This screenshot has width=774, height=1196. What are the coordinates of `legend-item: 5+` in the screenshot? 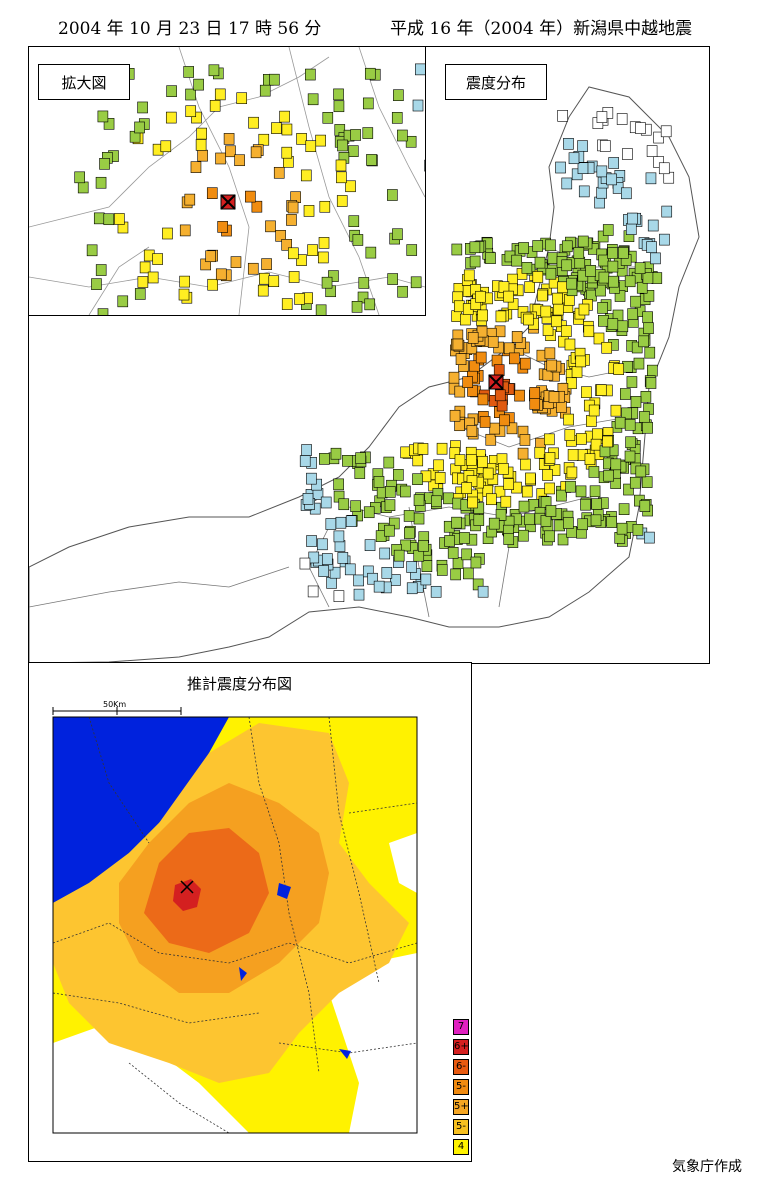 It's located at (461, 1107).